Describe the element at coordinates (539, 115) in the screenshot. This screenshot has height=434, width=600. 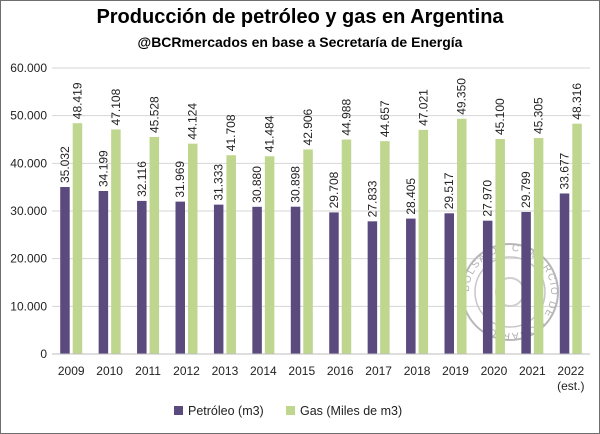
I see `data-label-gas: 45.305` at that location.